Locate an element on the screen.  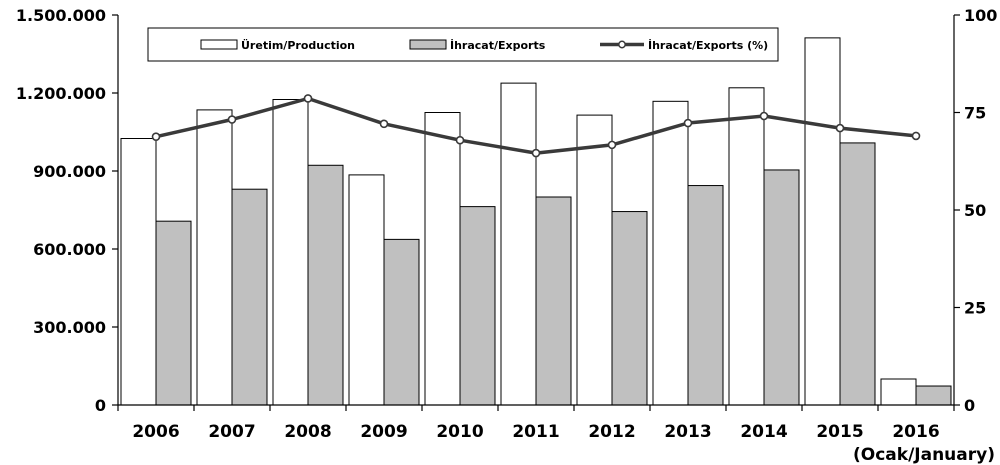
x-tick-label-2006: 2006 is located at coordinates (155, 432).